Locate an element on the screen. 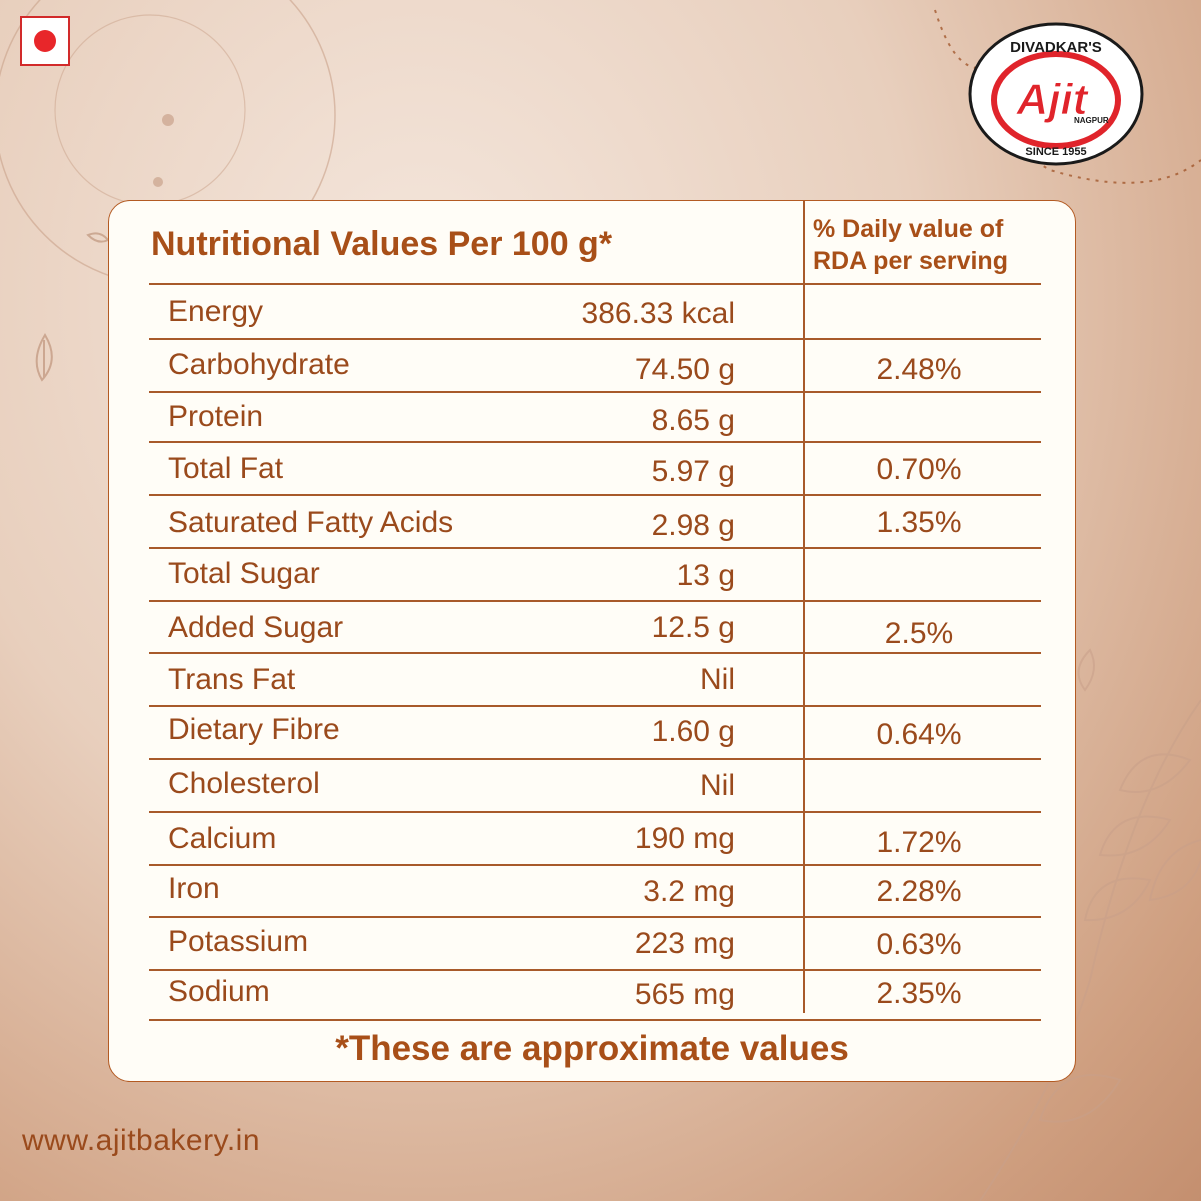 This screenshot has width=1201, height=1201. nutrient-rda: 0.70% is located at coordinates (919, 469).